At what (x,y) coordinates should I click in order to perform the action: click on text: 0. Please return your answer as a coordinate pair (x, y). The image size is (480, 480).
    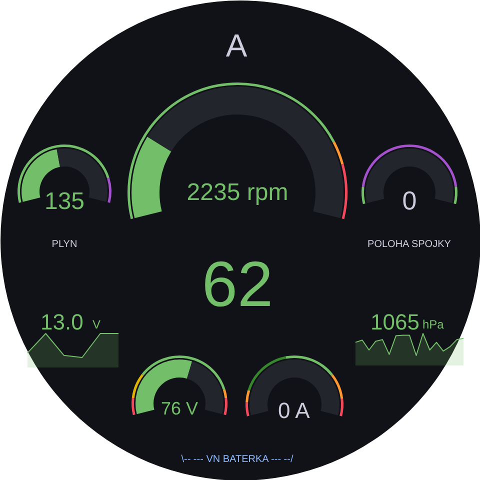
    Looking at the image, I should click on (409, 201).